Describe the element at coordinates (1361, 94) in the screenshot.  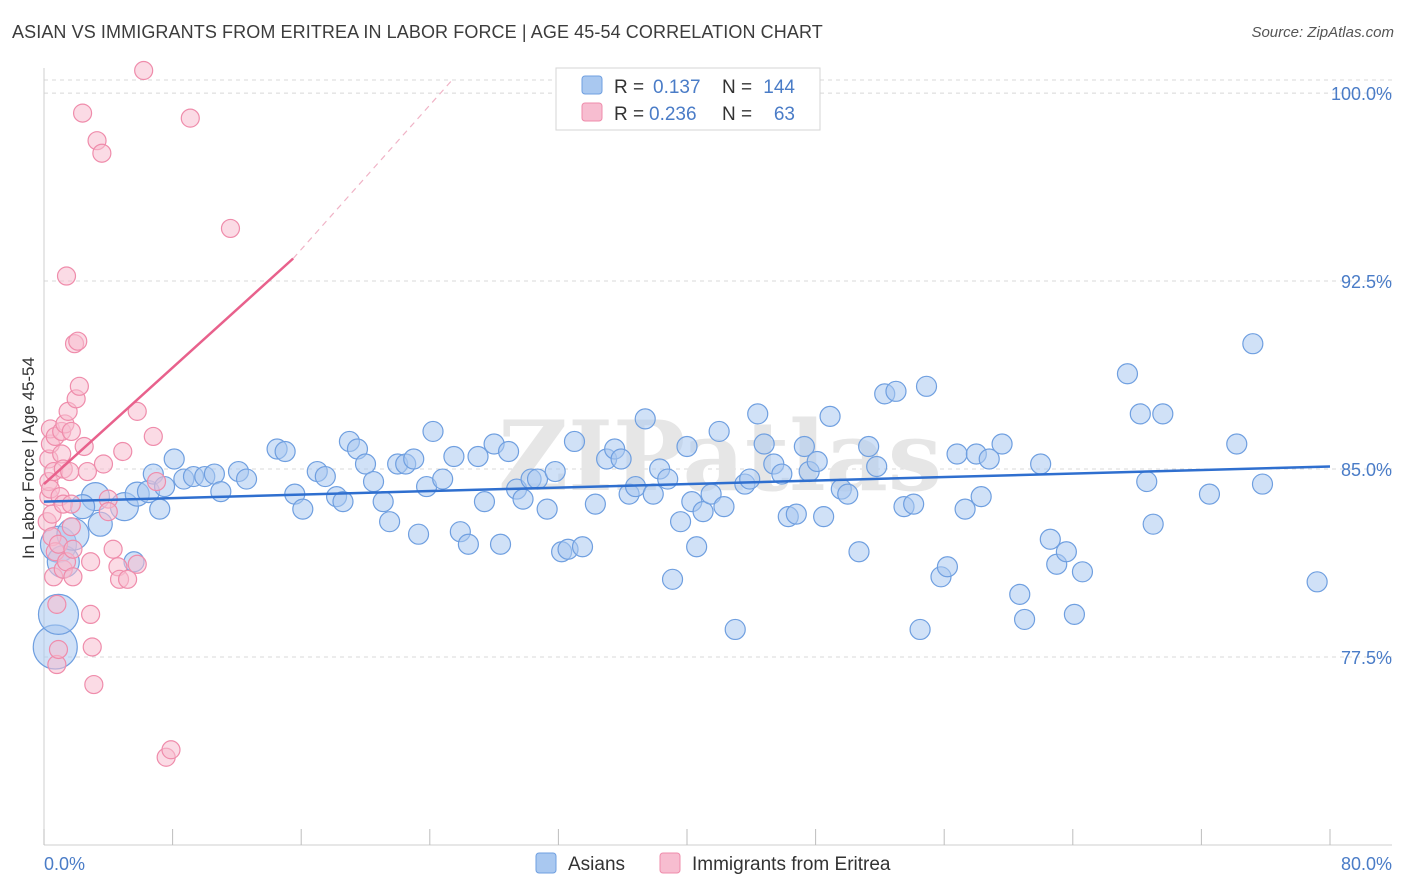
I see `y-tick-label: 100.0%` at that location.